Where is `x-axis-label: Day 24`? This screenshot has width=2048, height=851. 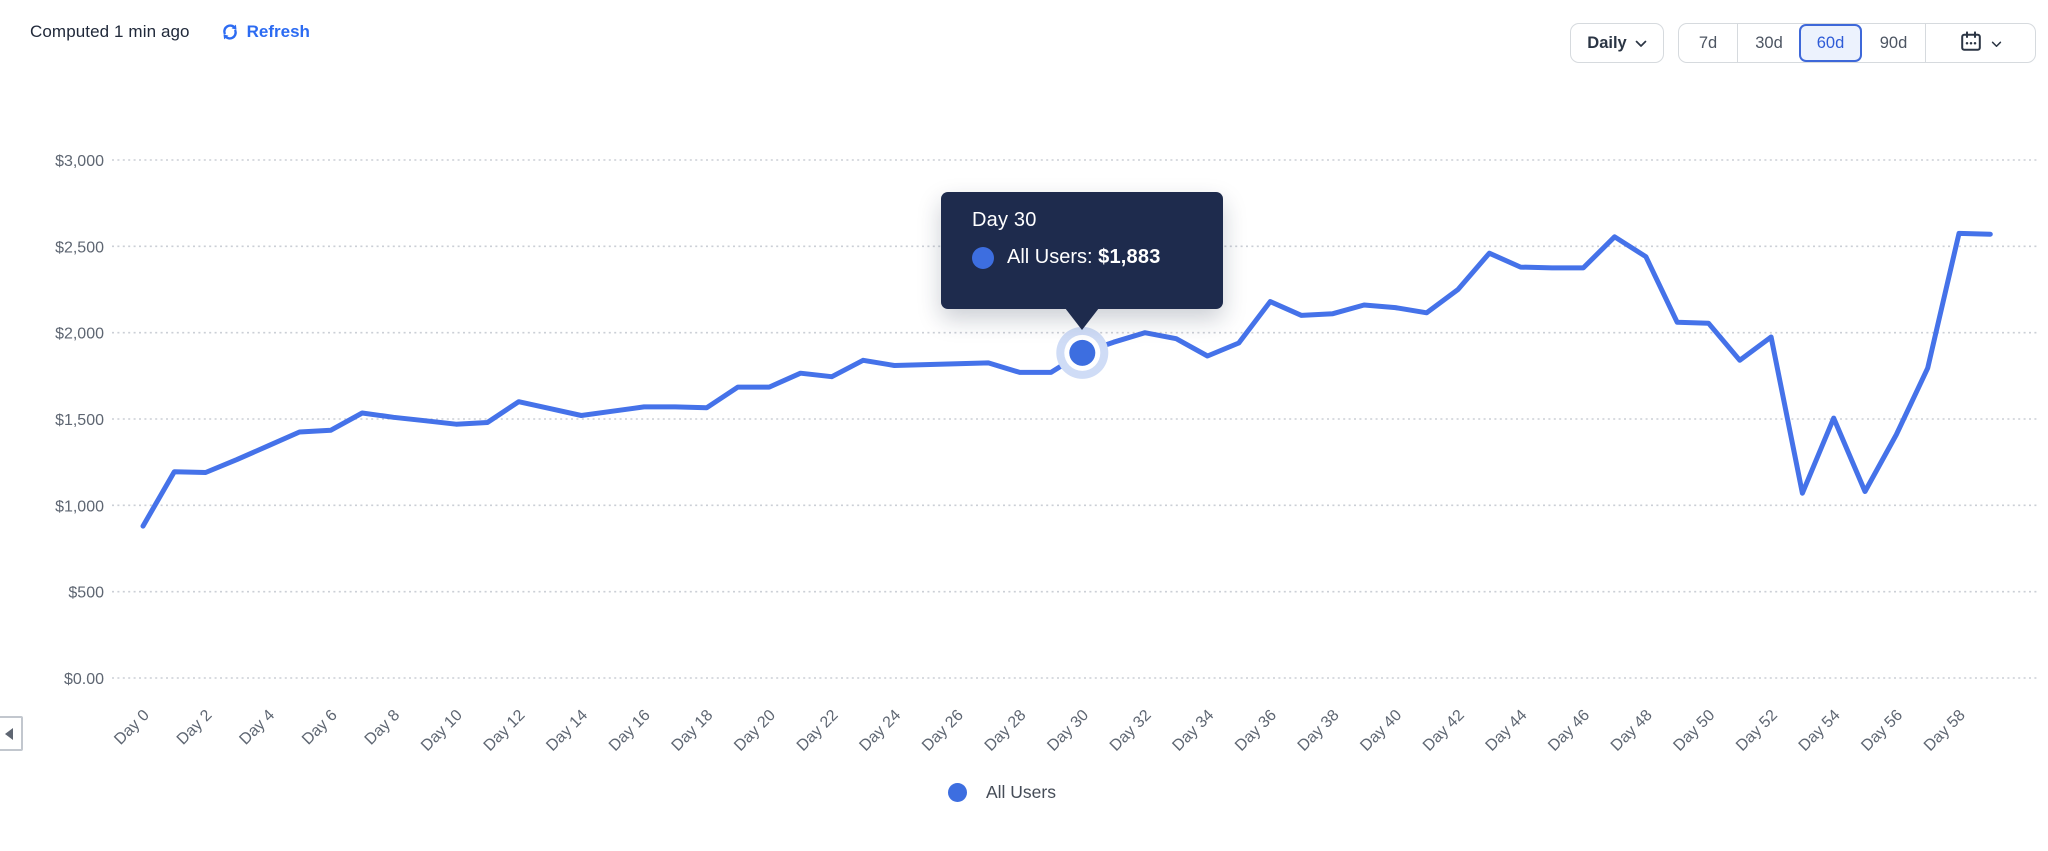 x-axis-label: Day 24 is located at coordinates (880, 731).